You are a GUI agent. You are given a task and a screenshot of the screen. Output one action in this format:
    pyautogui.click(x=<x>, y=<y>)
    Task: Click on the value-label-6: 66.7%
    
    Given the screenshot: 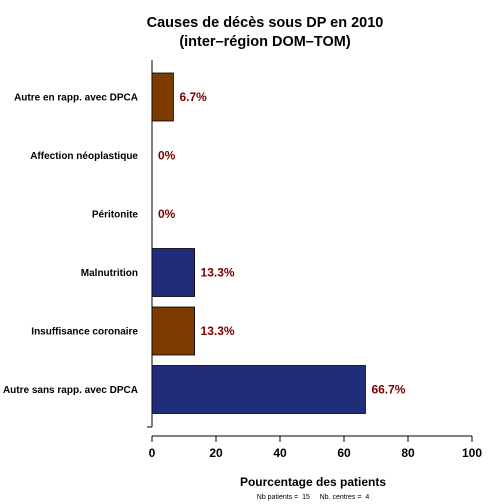 What is the action you would take?
    pyautogui.click(x=388, y=390)
    